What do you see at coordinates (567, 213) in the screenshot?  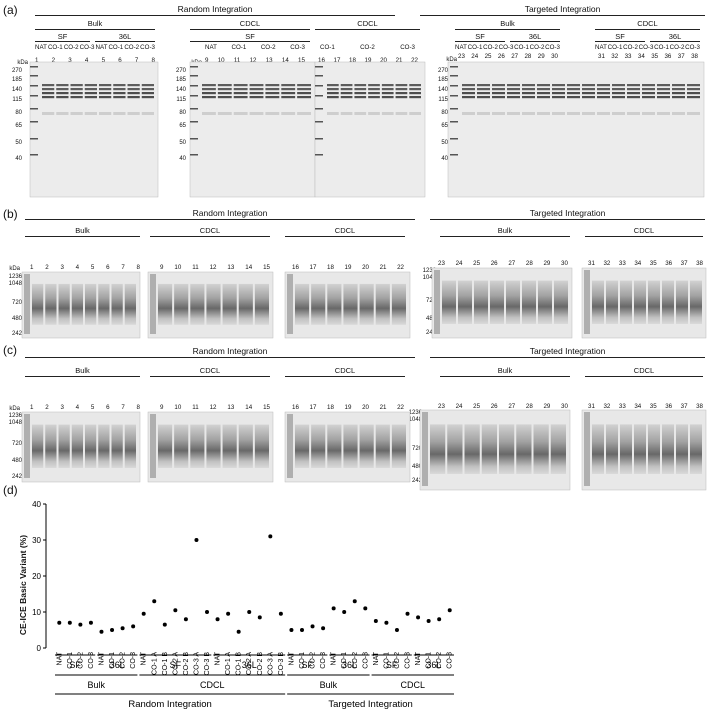 I see `header-targeted-b: Targeted Integration` at bounding box center [567, 213].